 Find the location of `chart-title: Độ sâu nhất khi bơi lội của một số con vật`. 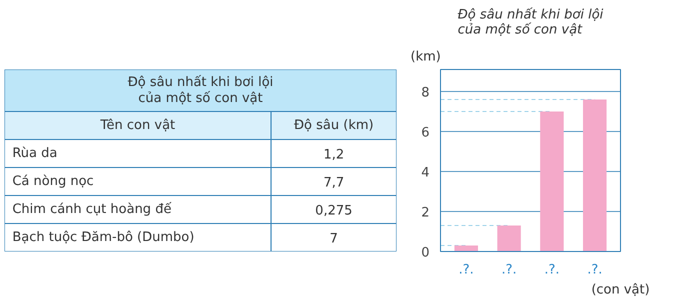

chart-title: Độ sâu nhất khi bơi lội của một số con vật is located at coordinates (531, 23).